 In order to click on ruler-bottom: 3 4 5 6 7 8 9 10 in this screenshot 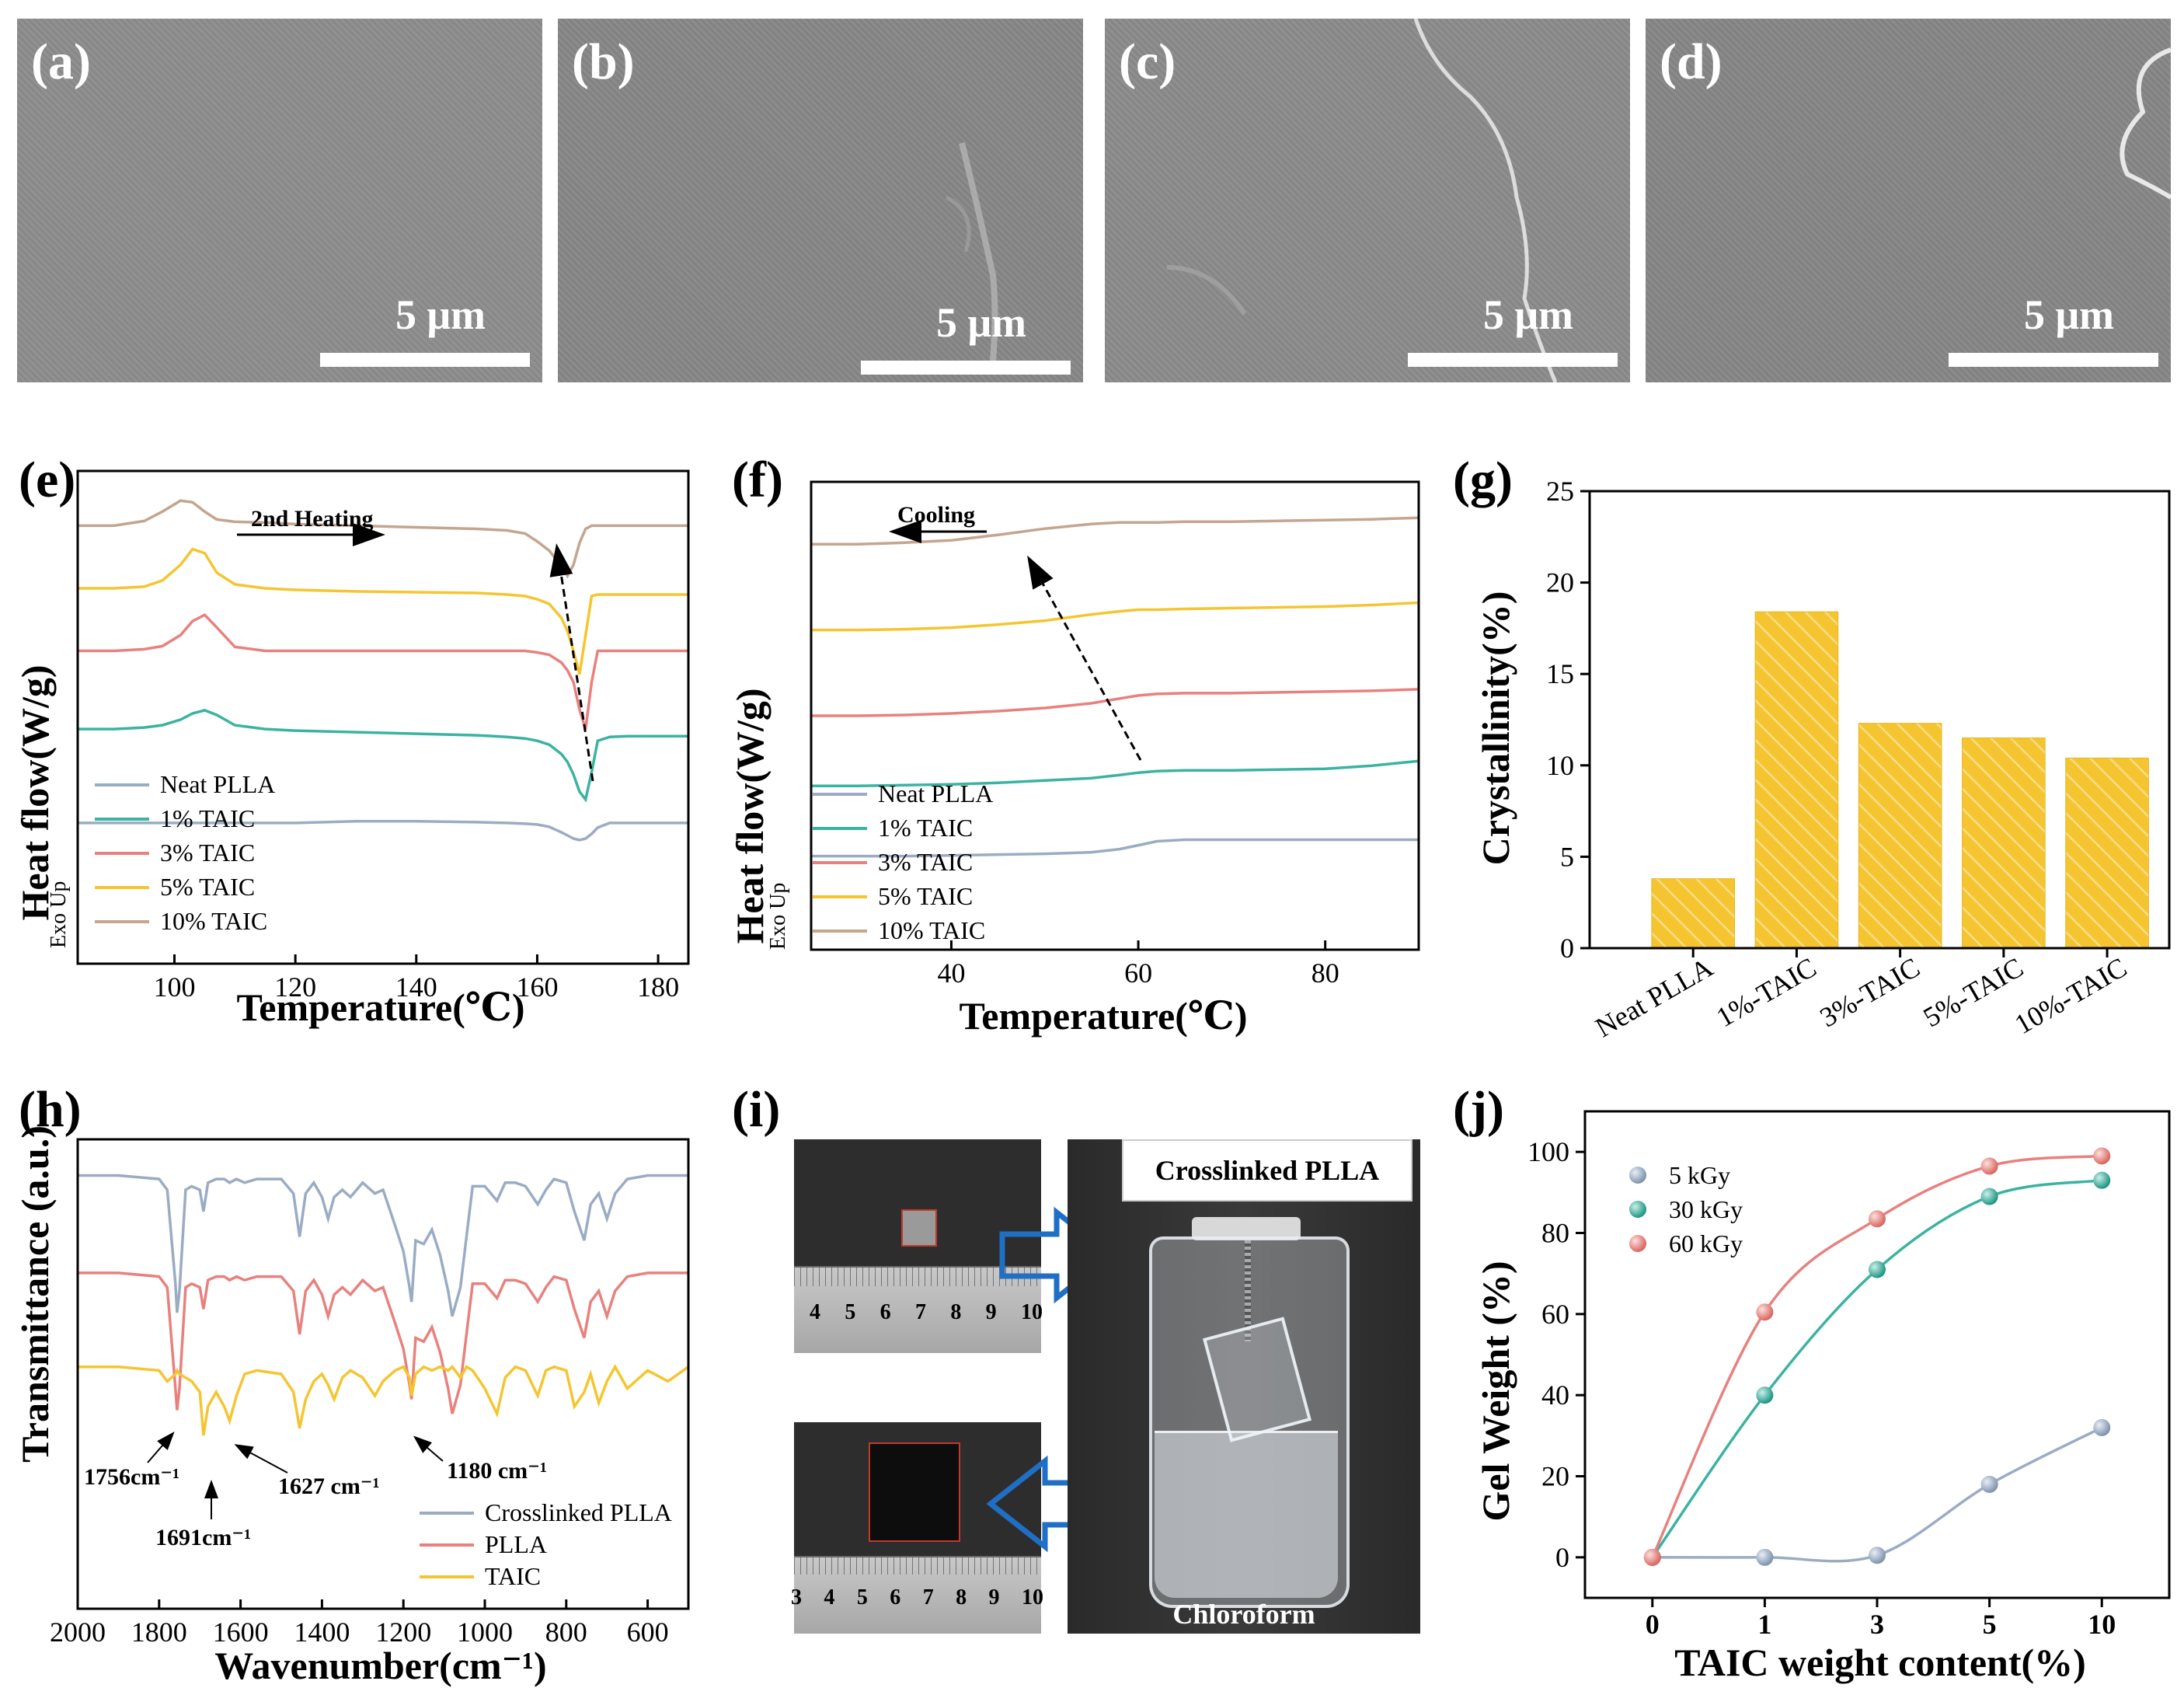, I will do `click(917, 1595)`.